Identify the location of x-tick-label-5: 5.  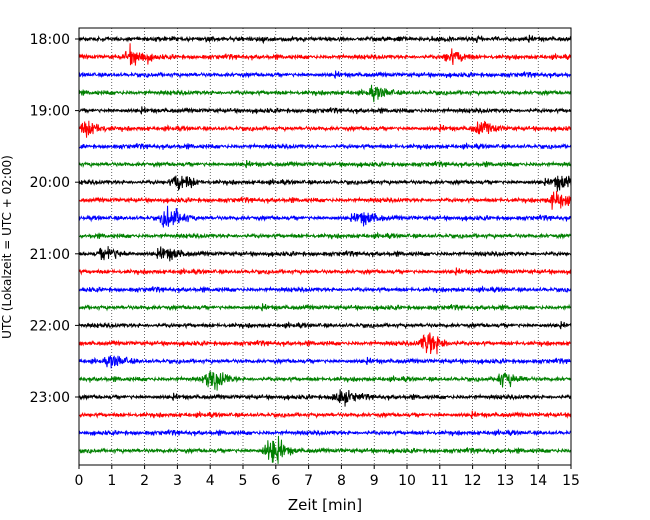
(243, 481).